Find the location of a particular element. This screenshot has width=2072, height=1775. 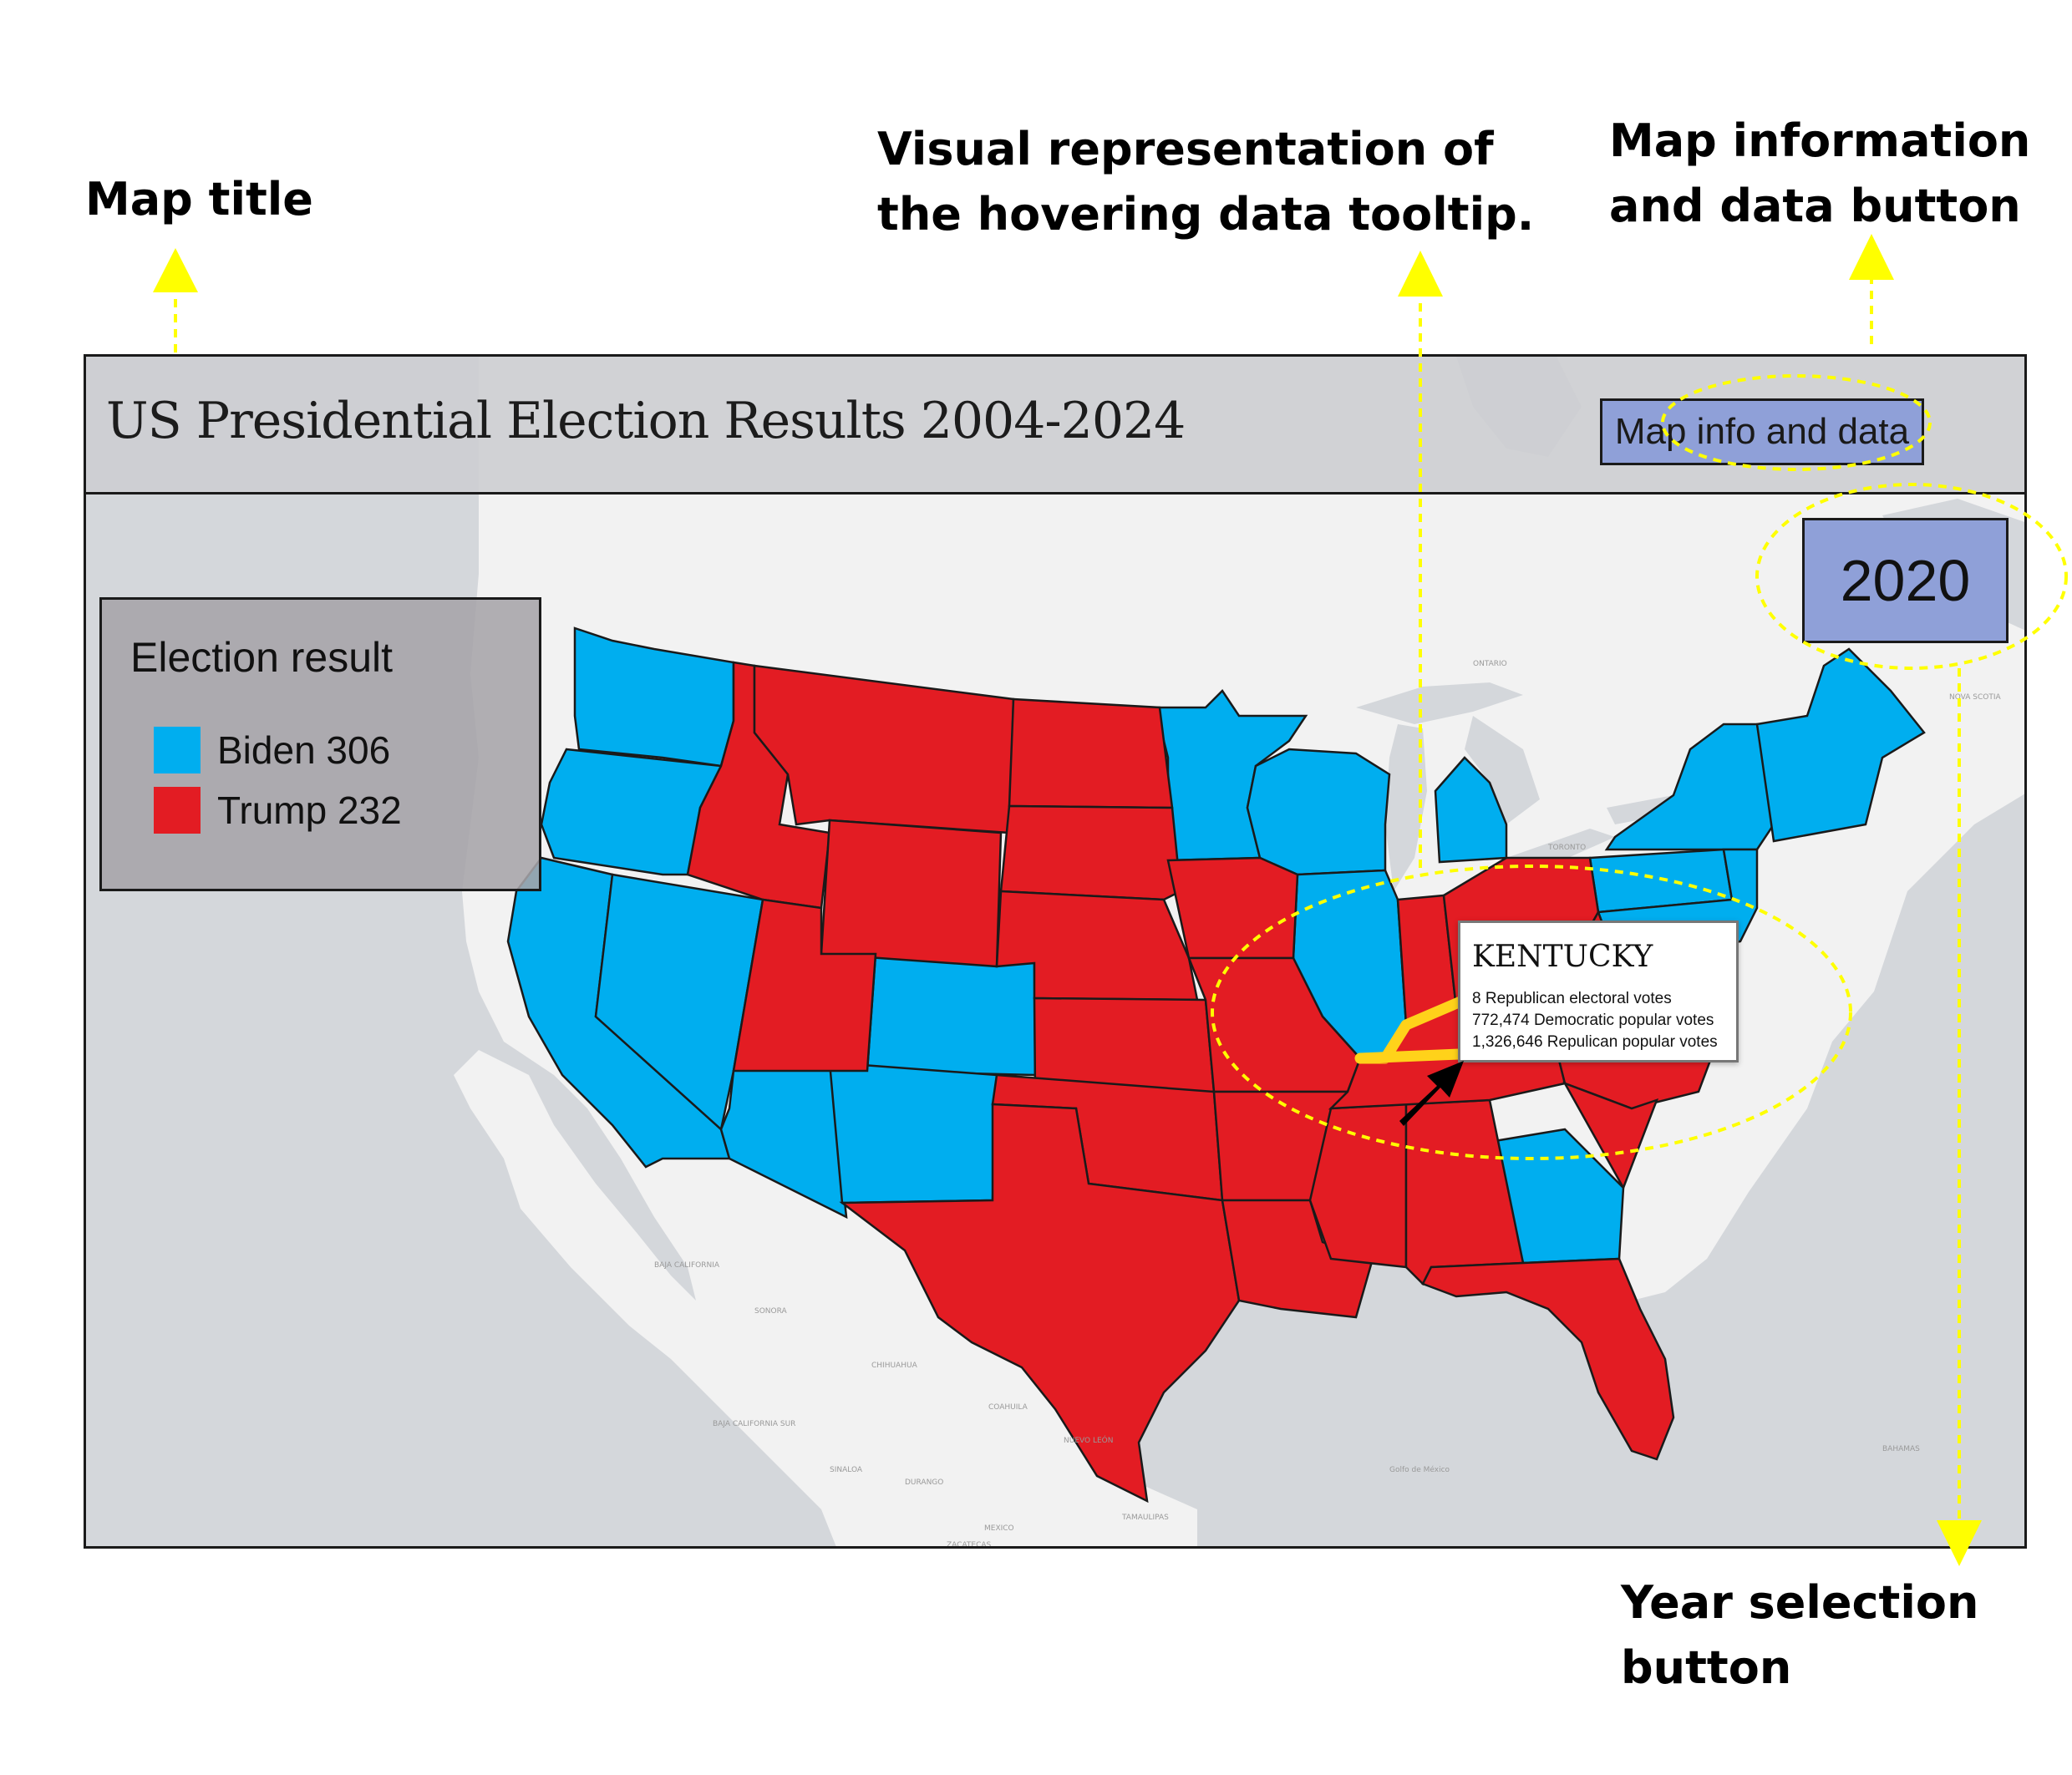

place-label: MEXICO is located at coordinates (999, 1528).